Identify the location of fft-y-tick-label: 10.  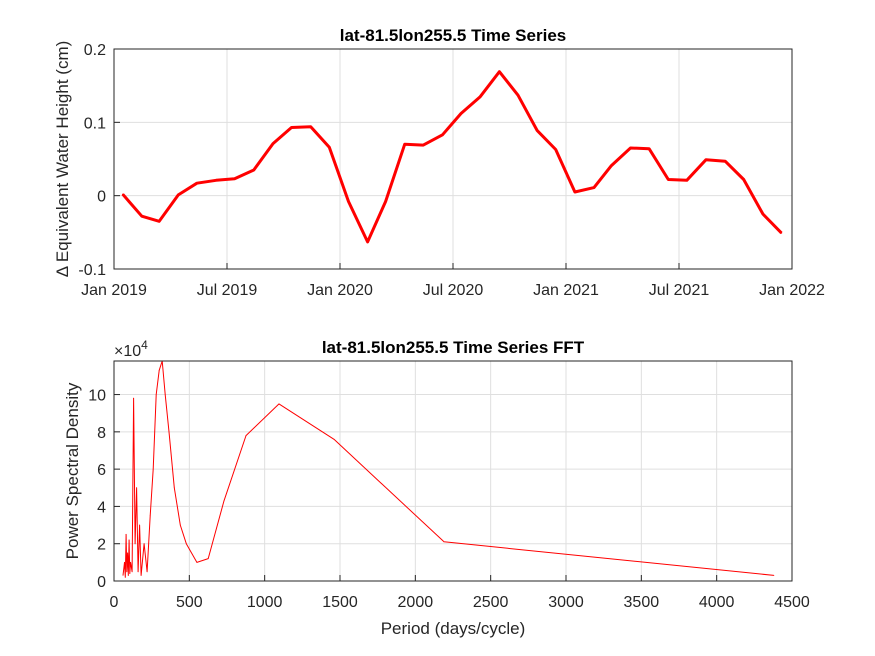
(97, 396).